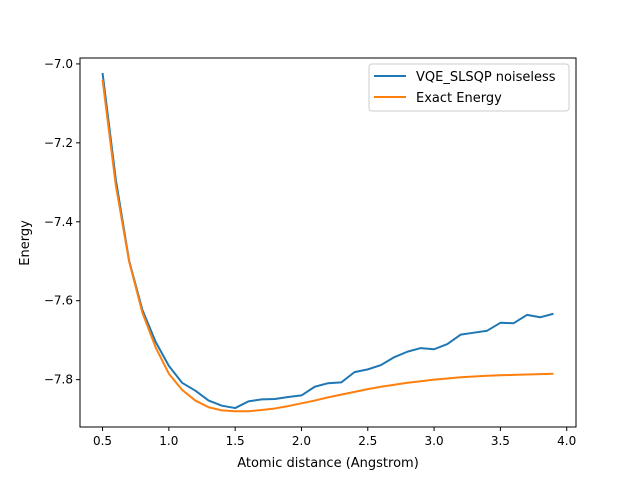  What do you see at coordinates (168, 441) in the screenshot?
I see `x-tick-label: 1.0` at bounding box center [168, 441].